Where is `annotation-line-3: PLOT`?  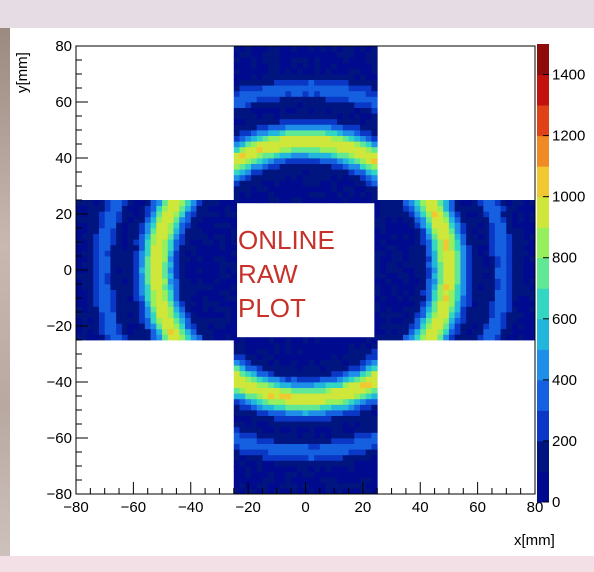 annotation-line-3: PLOT is located at coordinates (272, 308).